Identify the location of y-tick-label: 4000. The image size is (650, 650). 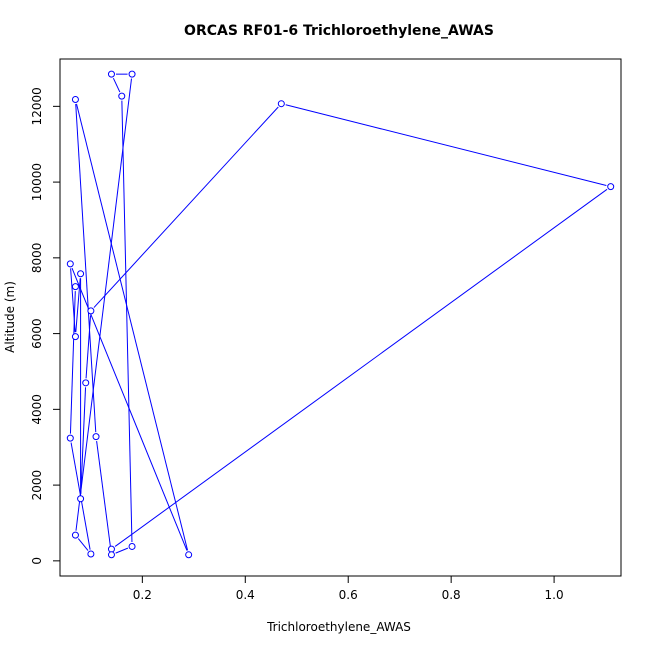
(37, 409).